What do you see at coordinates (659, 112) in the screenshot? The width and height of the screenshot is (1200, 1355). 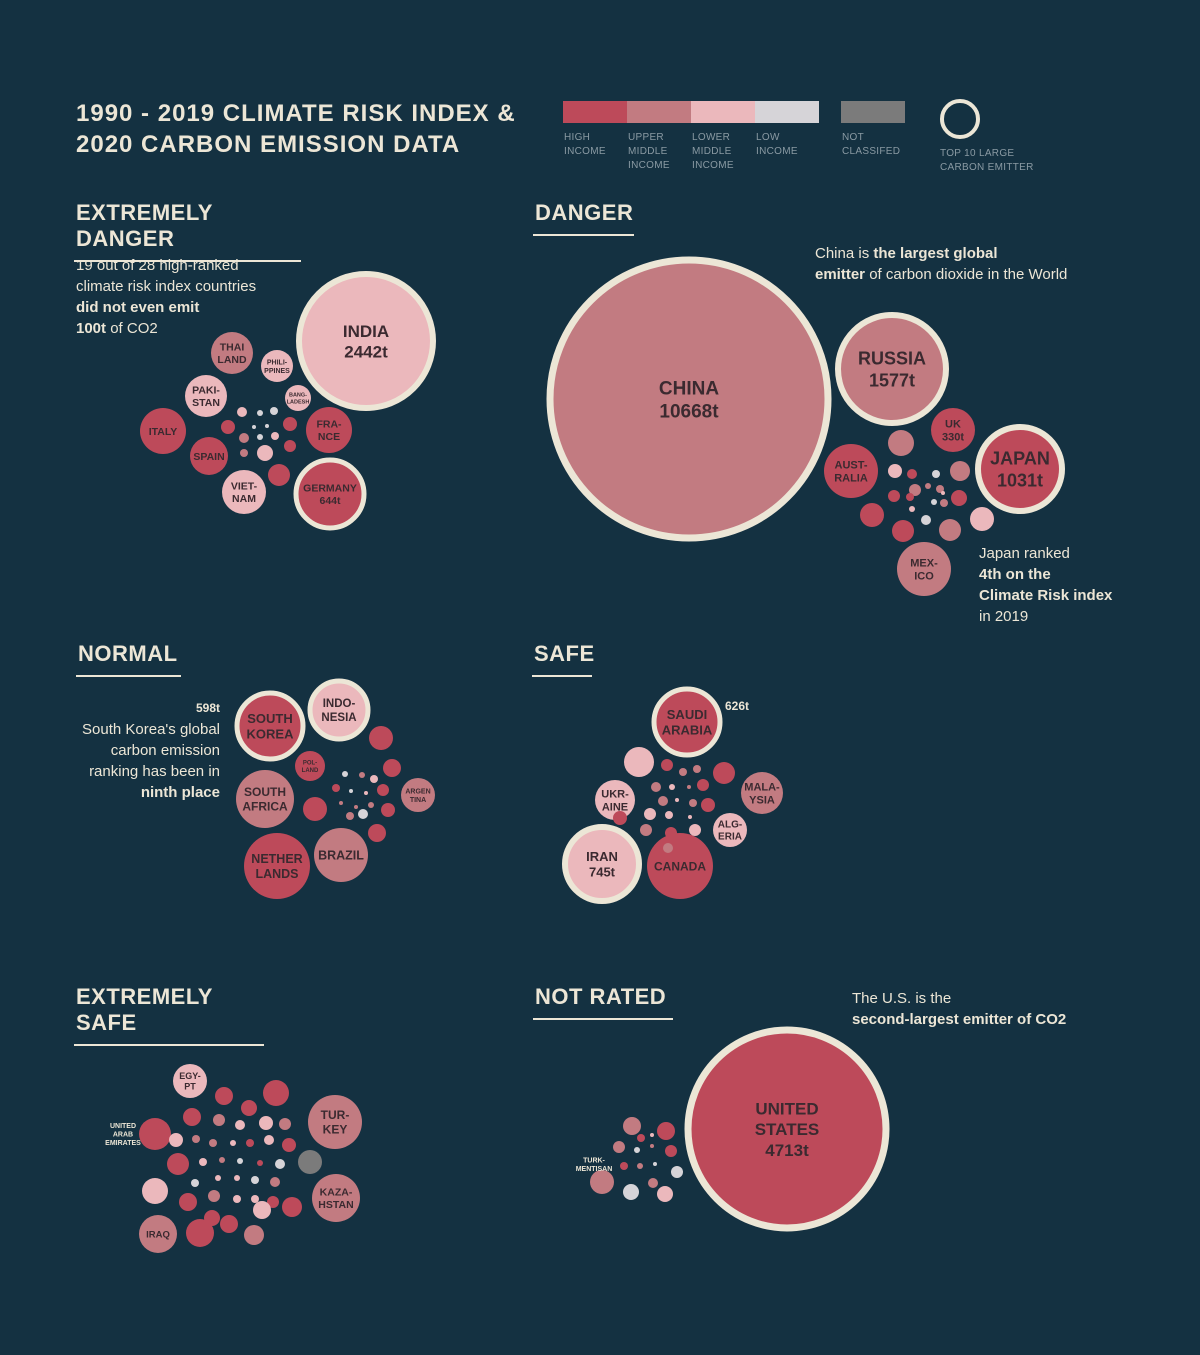 I see `legend-swatch-upper-middle-income` at bounding box center [659, 112].